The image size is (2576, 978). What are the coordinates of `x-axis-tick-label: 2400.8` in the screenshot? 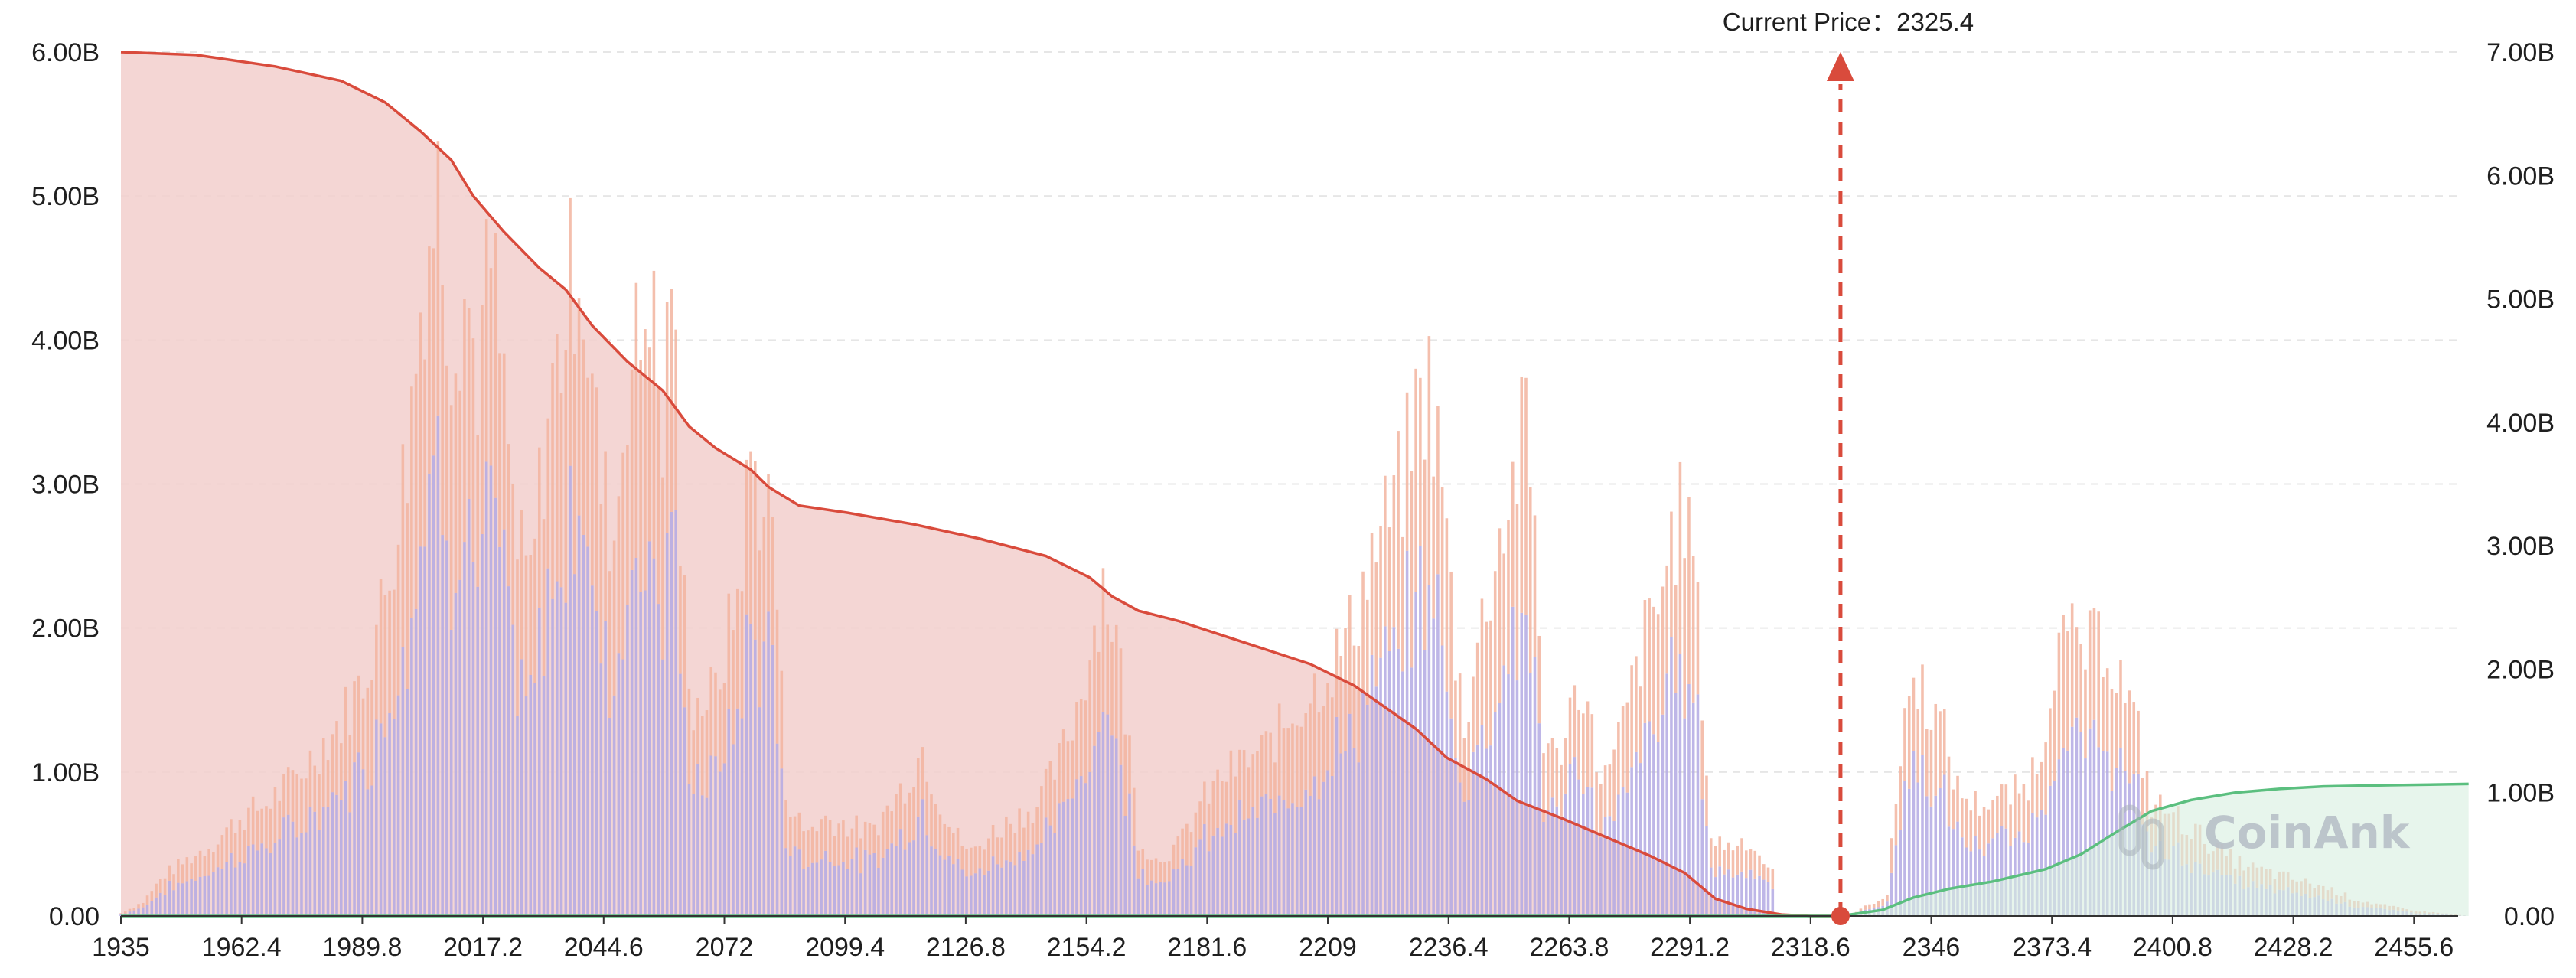 It's located at (2172, 947).